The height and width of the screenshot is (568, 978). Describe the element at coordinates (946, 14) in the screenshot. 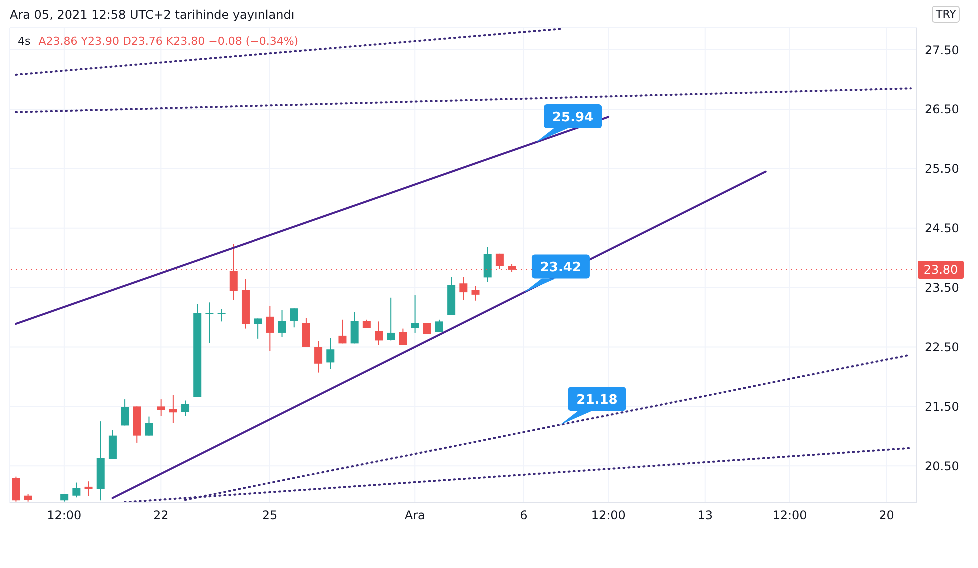

I see `text: TRY` at that location.